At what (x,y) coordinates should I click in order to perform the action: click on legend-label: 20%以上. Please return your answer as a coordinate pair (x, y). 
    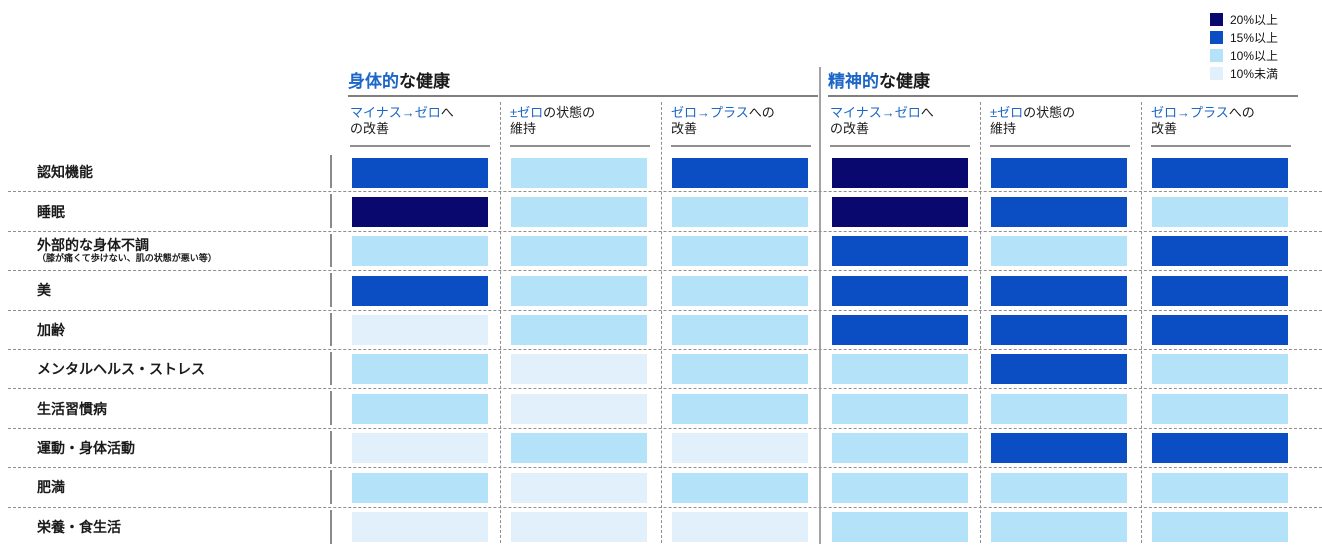
    Looking at the image, I should click on (1254, 19).